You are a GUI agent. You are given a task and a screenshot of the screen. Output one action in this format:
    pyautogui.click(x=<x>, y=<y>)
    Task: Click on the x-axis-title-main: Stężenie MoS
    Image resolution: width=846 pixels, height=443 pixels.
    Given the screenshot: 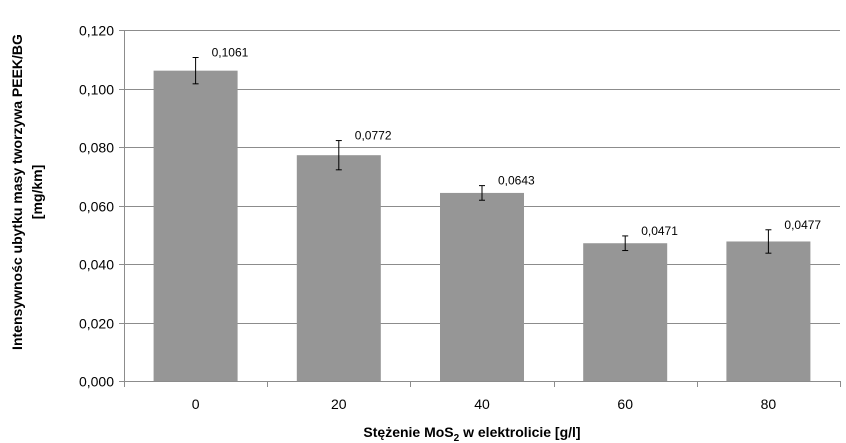 What is the action you would take?
    pyautogui.click(x=408, y=432)
    